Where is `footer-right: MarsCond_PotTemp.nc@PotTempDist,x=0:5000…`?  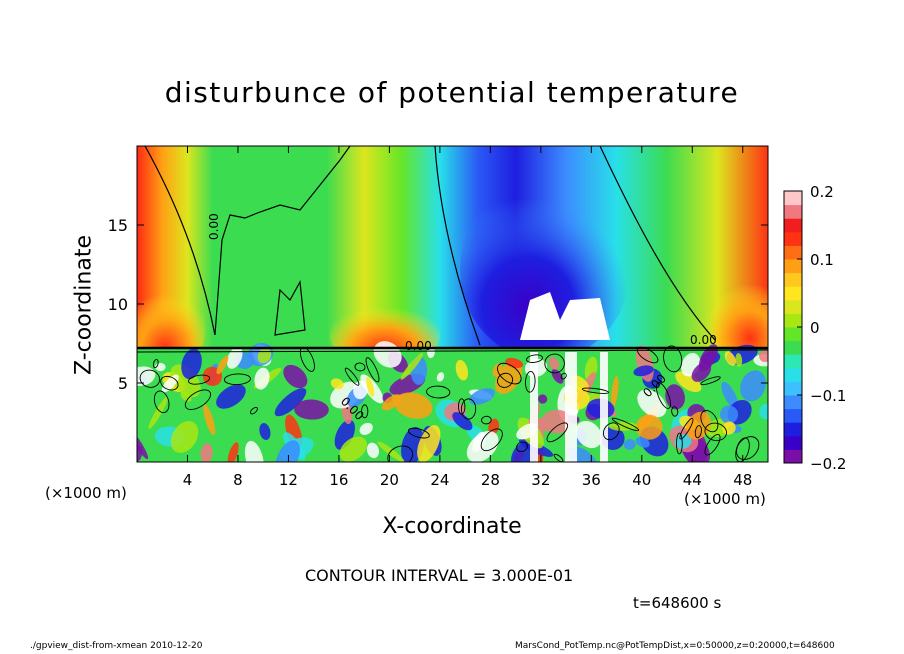
footer-right: MarsCond_PotTemp.nc@PotTempDist,x=0:5000… is located at coordinates (675, 646).